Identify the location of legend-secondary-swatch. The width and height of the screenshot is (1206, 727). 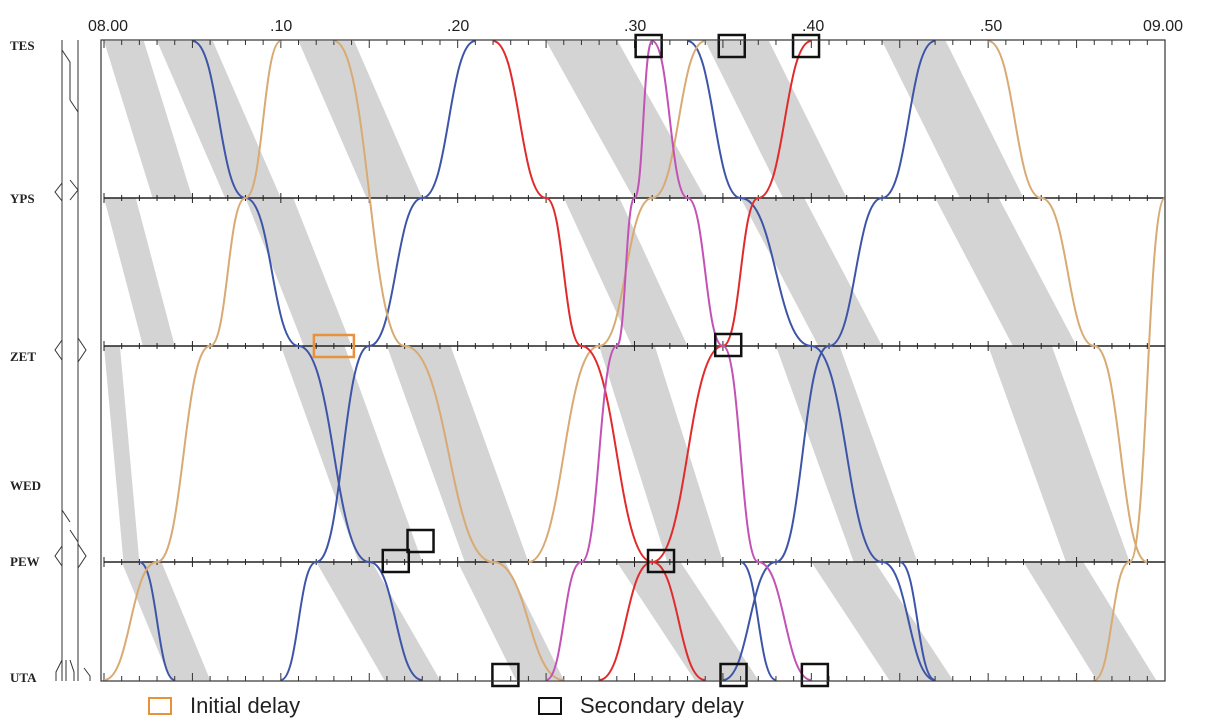
(550, 706).